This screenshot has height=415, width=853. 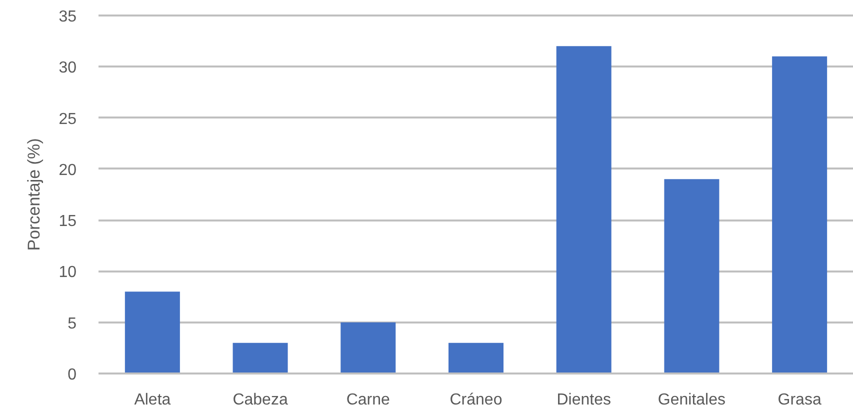 I want to click on y-tick-label: 10, so click(x=67, y=273).